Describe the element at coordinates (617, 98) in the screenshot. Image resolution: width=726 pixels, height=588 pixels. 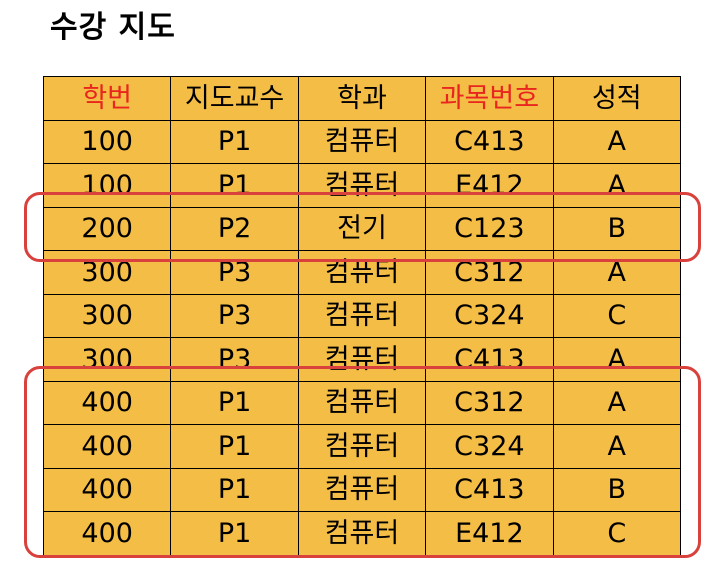
I see `header-grade: 성적` at that location.